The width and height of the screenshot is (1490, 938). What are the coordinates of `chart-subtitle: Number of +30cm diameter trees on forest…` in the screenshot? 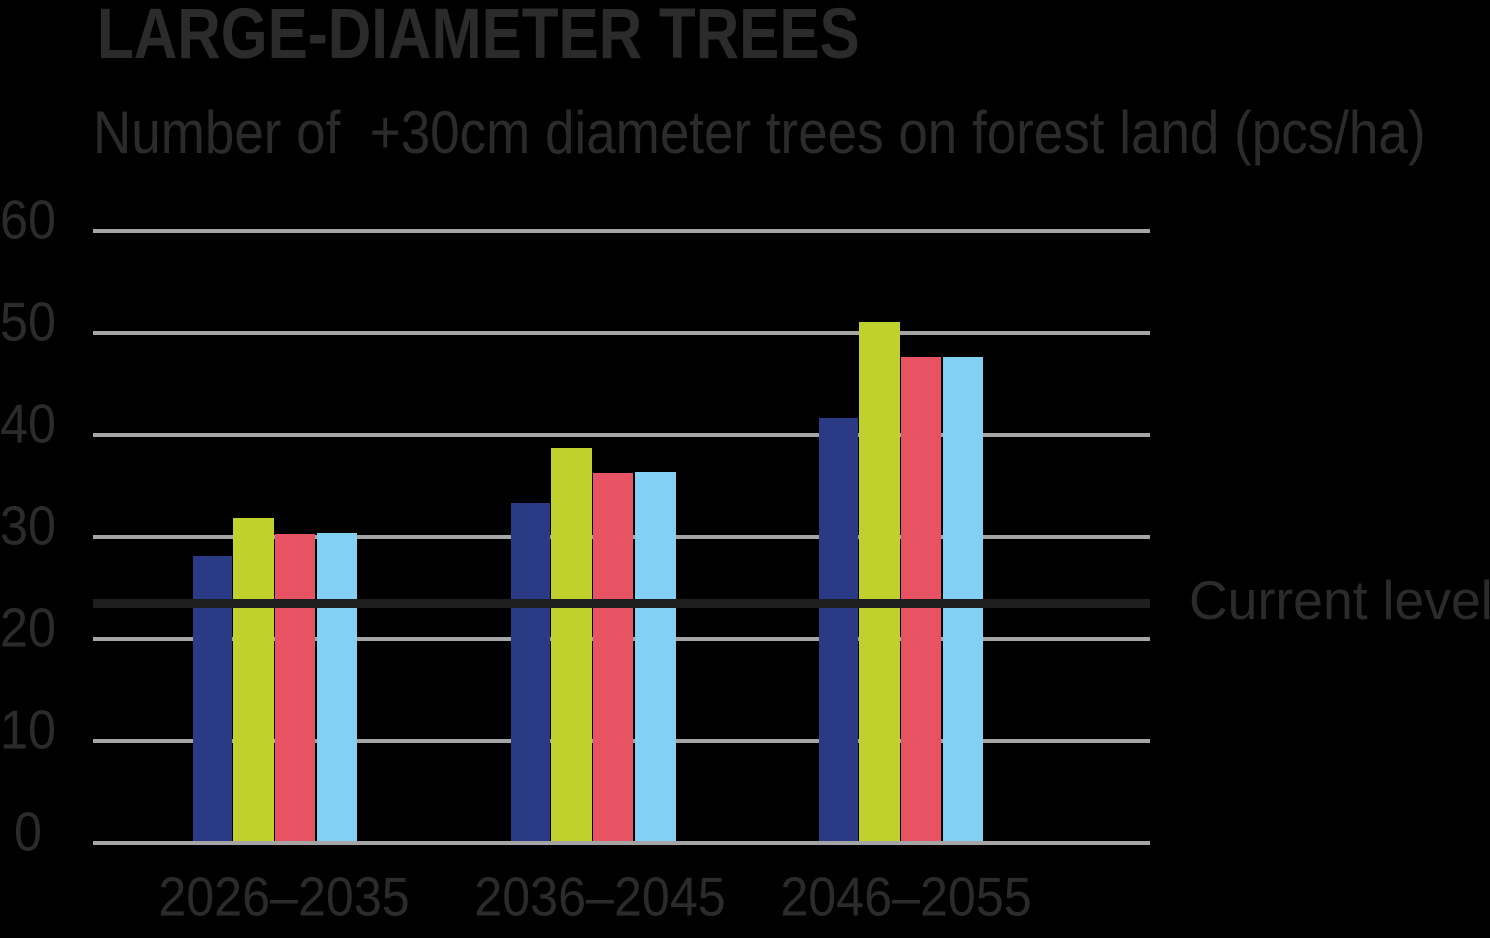 It's located at (759, 132).